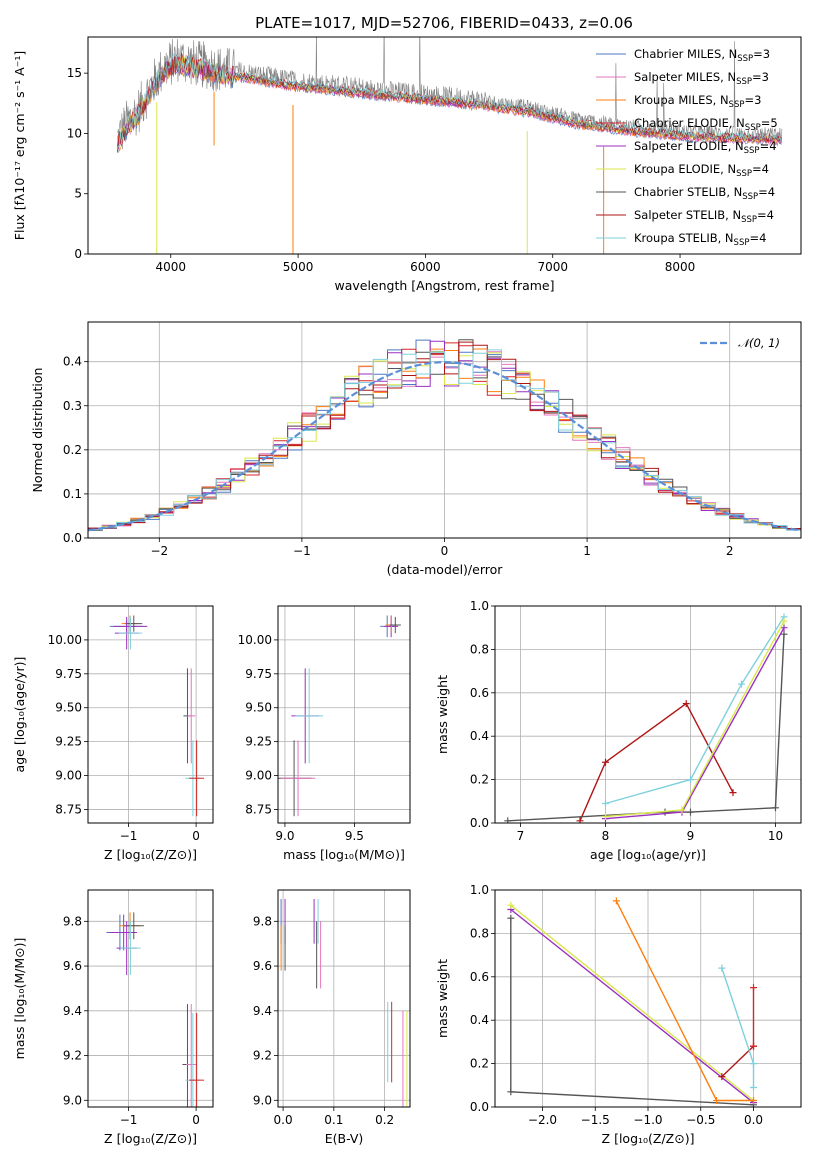  Describe the element at coordinates (689, 123) in the screenshot. I see `legend-name: Chabrier ELODIE, N` at that location.